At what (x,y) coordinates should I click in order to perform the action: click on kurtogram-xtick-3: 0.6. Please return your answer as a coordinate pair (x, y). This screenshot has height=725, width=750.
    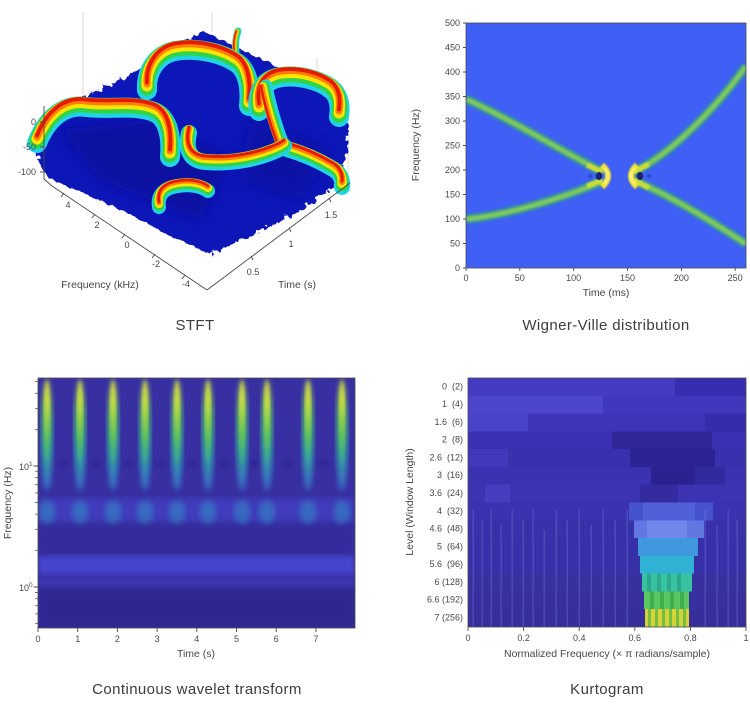
    Looking at the image, I should click on (635, 638).